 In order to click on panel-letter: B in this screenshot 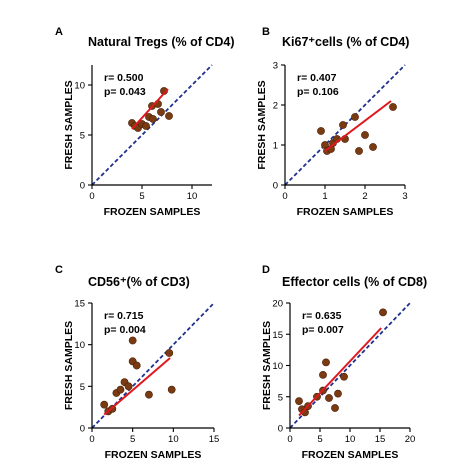, I will do `click(266, 32)`.